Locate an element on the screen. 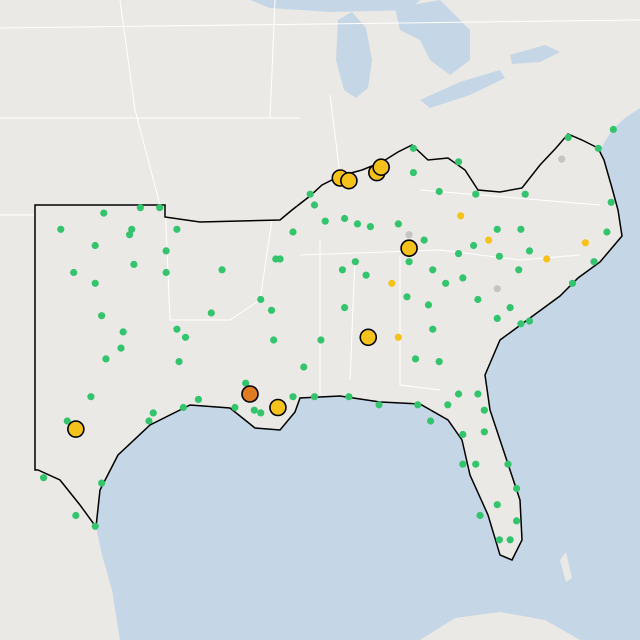 Image resolution: width=640 pixels, height=640 pixels. lake-huron is located at coordinates (432, 37).